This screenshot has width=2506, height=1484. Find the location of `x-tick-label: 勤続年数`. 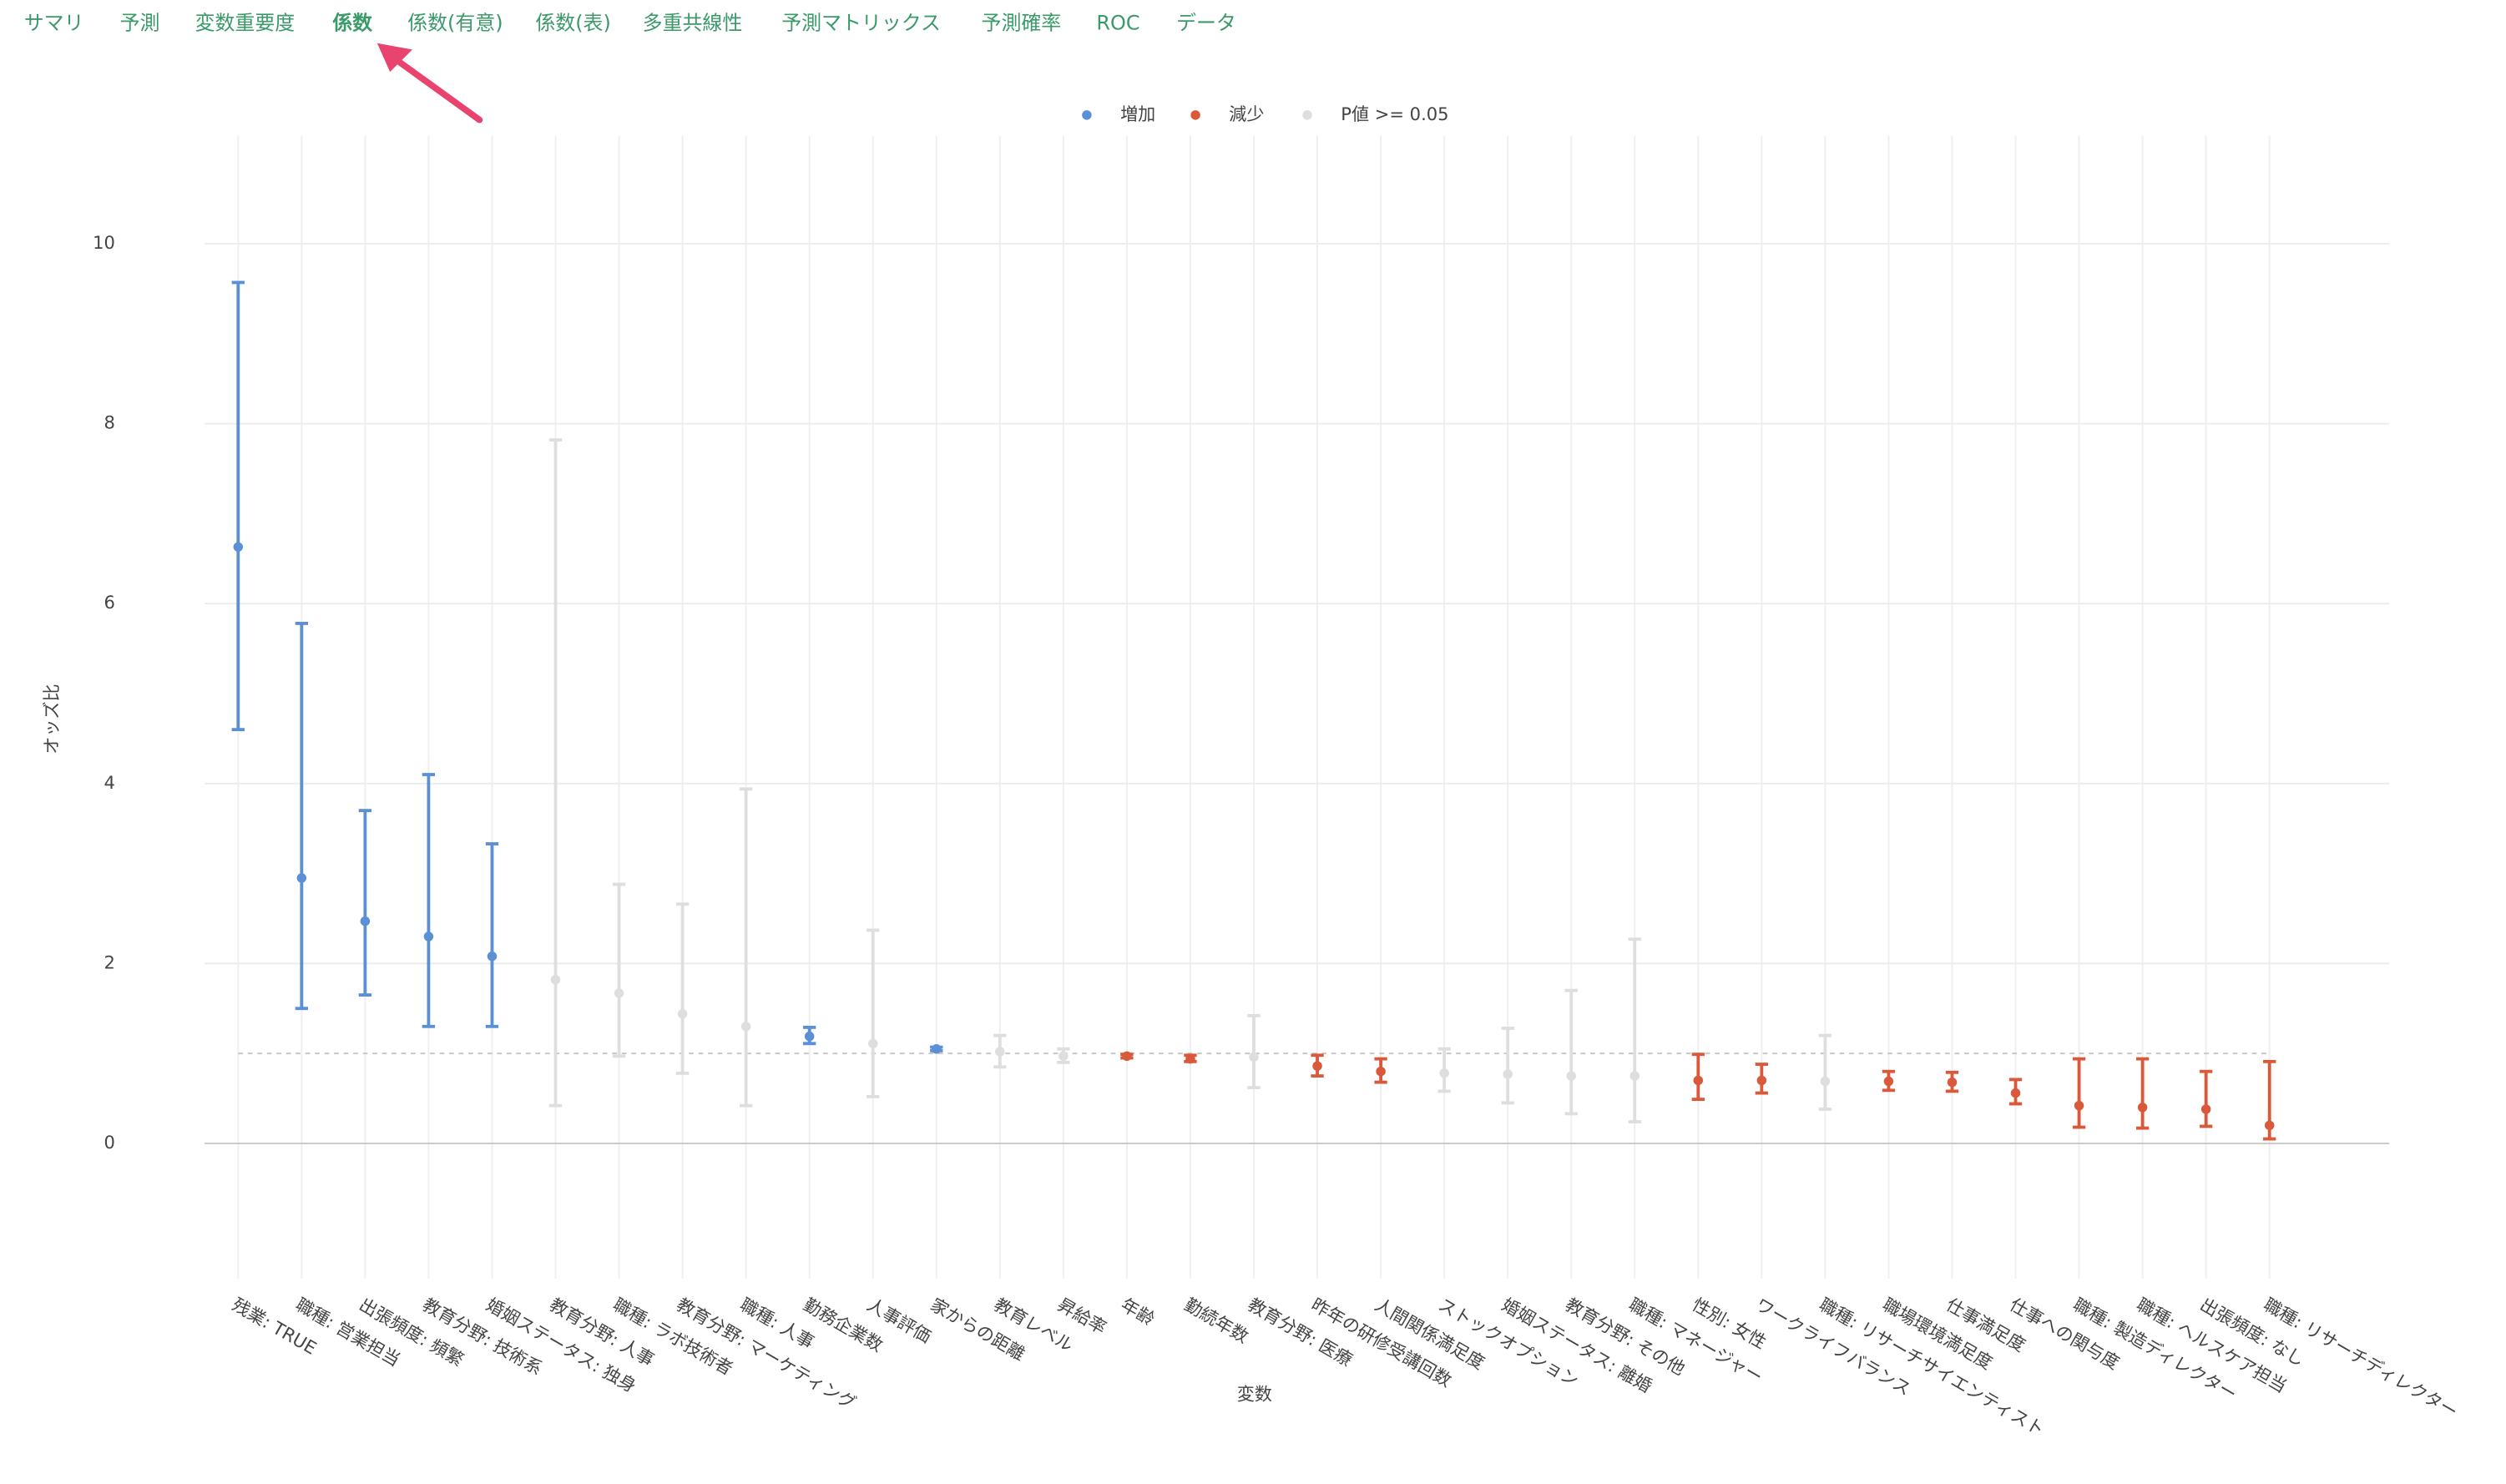

x-tick-label: 勤続年数 is located at coordinates (1216, 1320).